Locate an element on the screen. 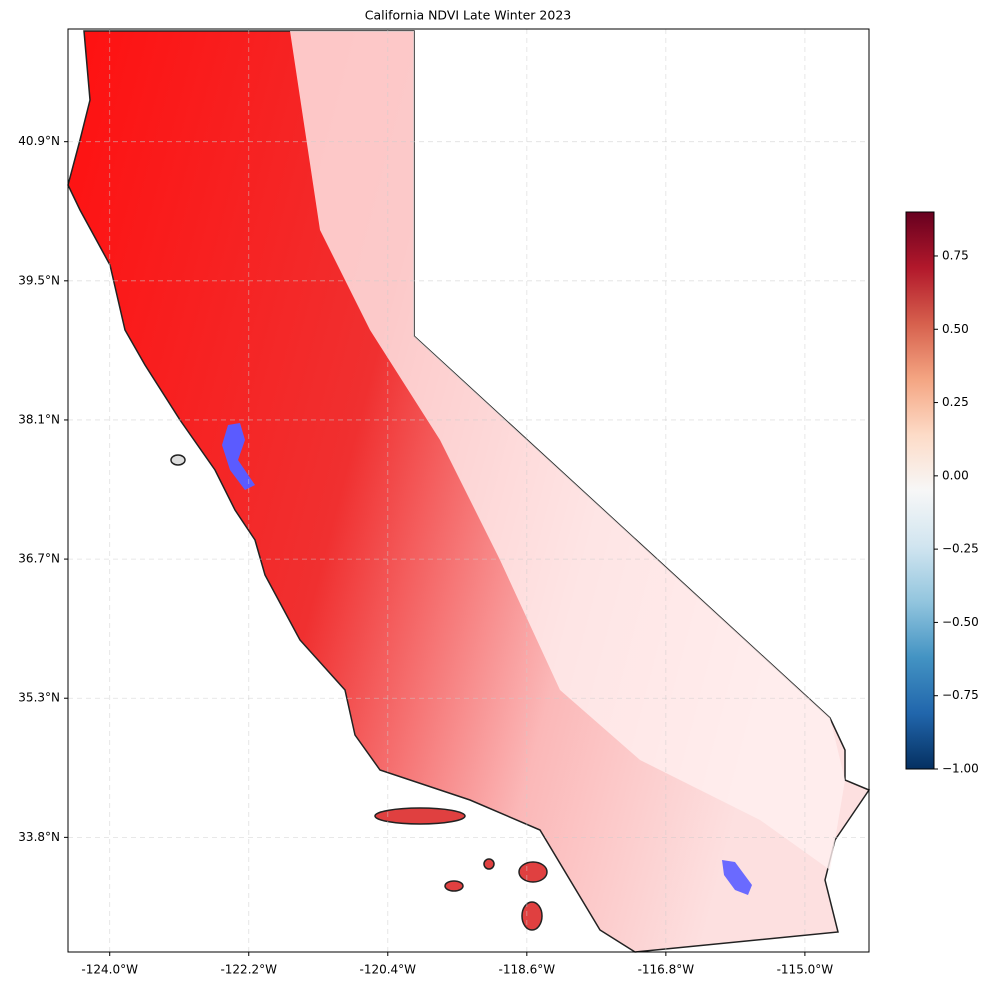 This screenshot has width=995, height=987. colorbar-tick-label: −1.00 is located at coordinates (960, 769).